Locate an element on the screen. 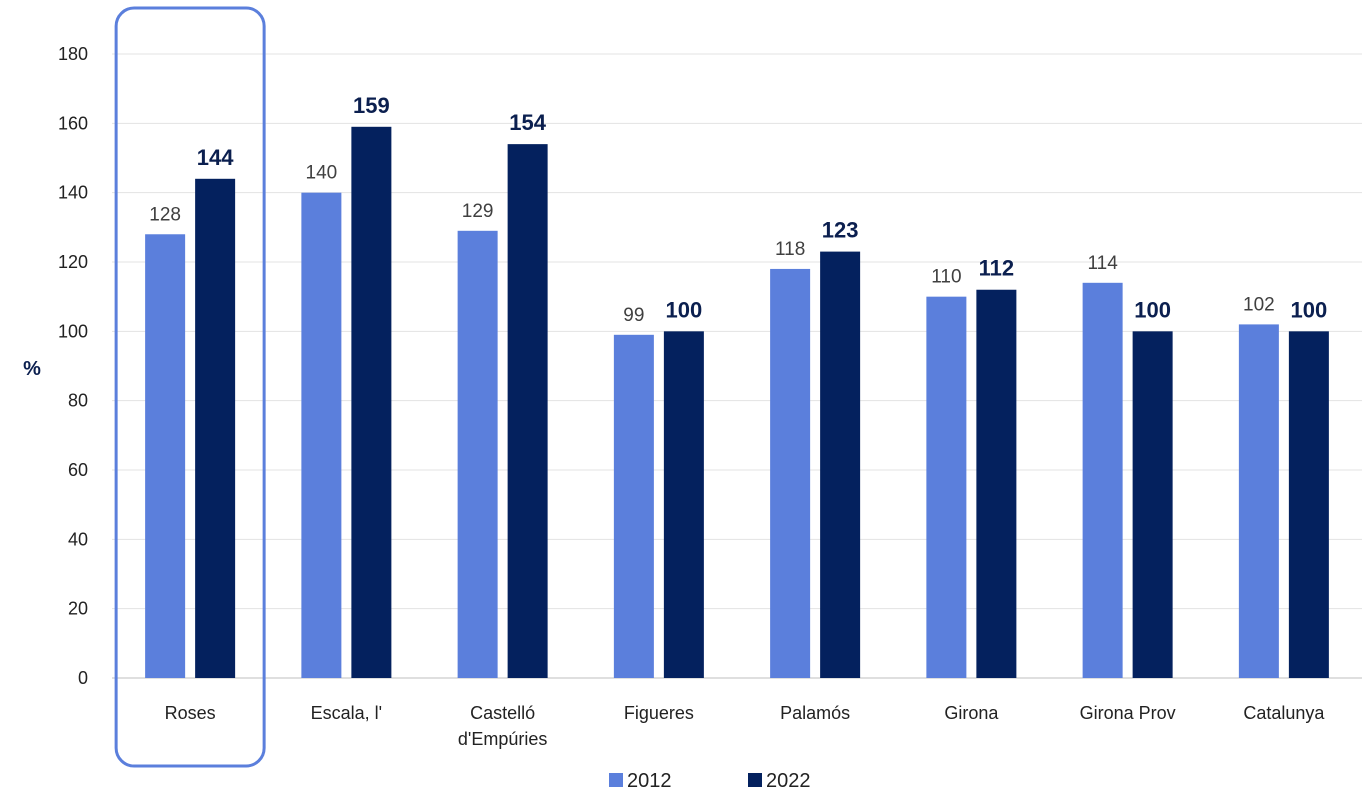 Image resolution: width=1364 pixels, height=795 pixels. x-category-label: Escala, l' is located at coordinates (346, 713).